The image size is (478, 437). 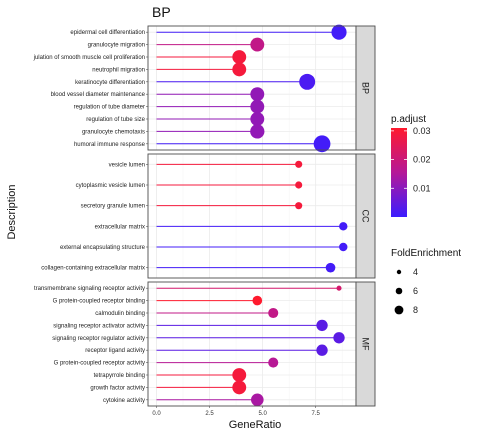 What do you see at coordinates (110, 83) in the screenshot?
I see `y-tick-label: keratinocyte differentiation` at bounding box center [110, 83].